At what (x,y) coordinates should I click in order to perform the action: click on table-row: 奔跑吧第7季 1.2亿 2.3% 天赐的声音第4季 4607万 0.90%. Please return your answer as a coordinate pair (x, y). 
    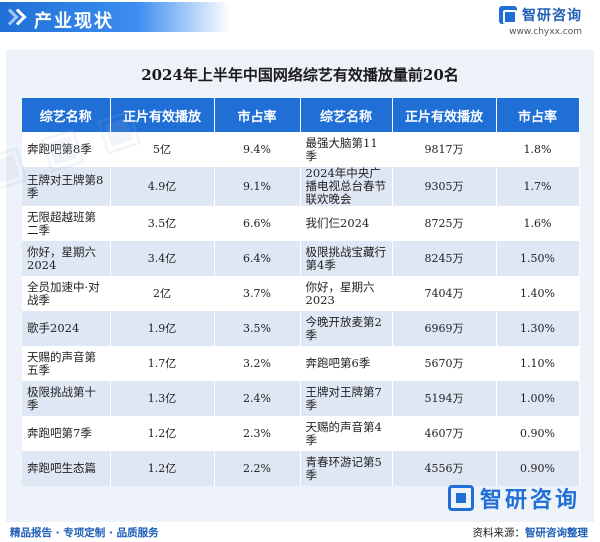
    Looking at the image, I should click on (301, 433).